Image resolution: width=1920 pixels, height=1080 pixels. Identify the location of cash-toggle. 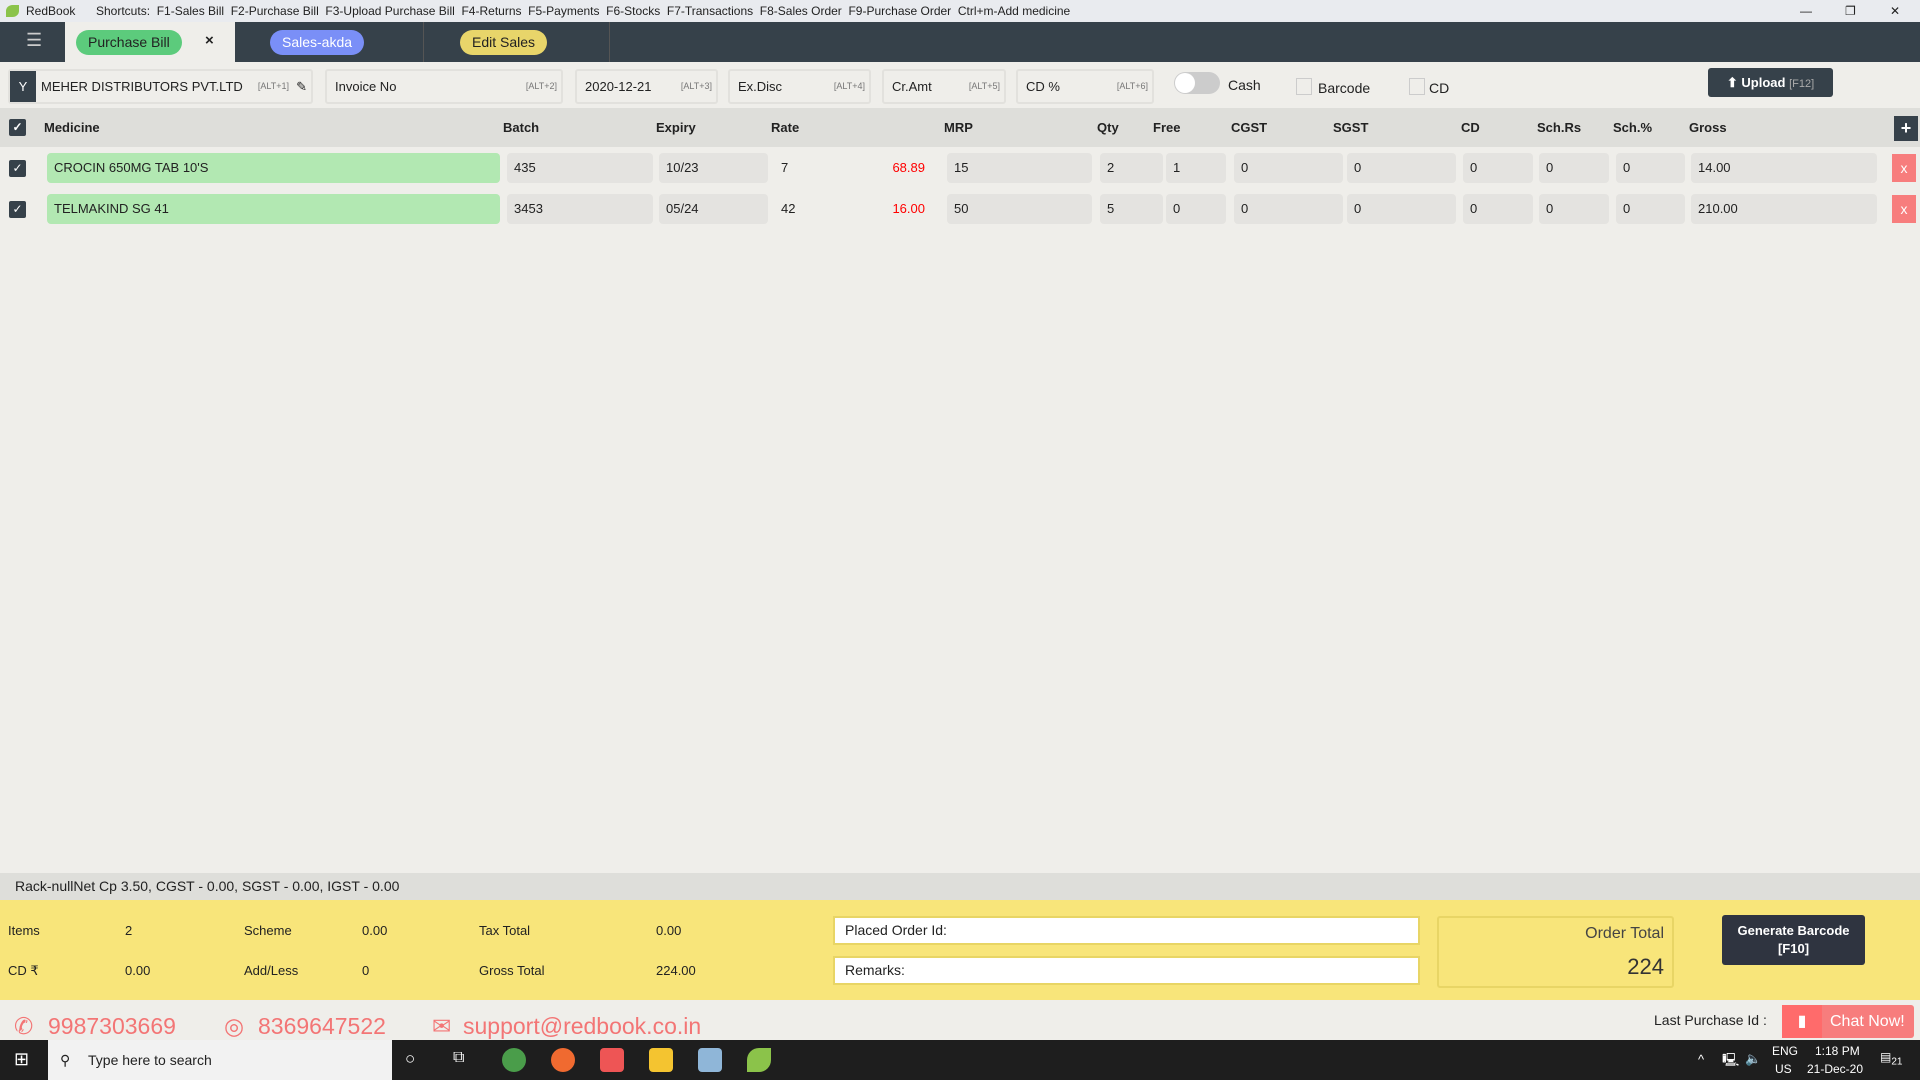
(1197, 83).